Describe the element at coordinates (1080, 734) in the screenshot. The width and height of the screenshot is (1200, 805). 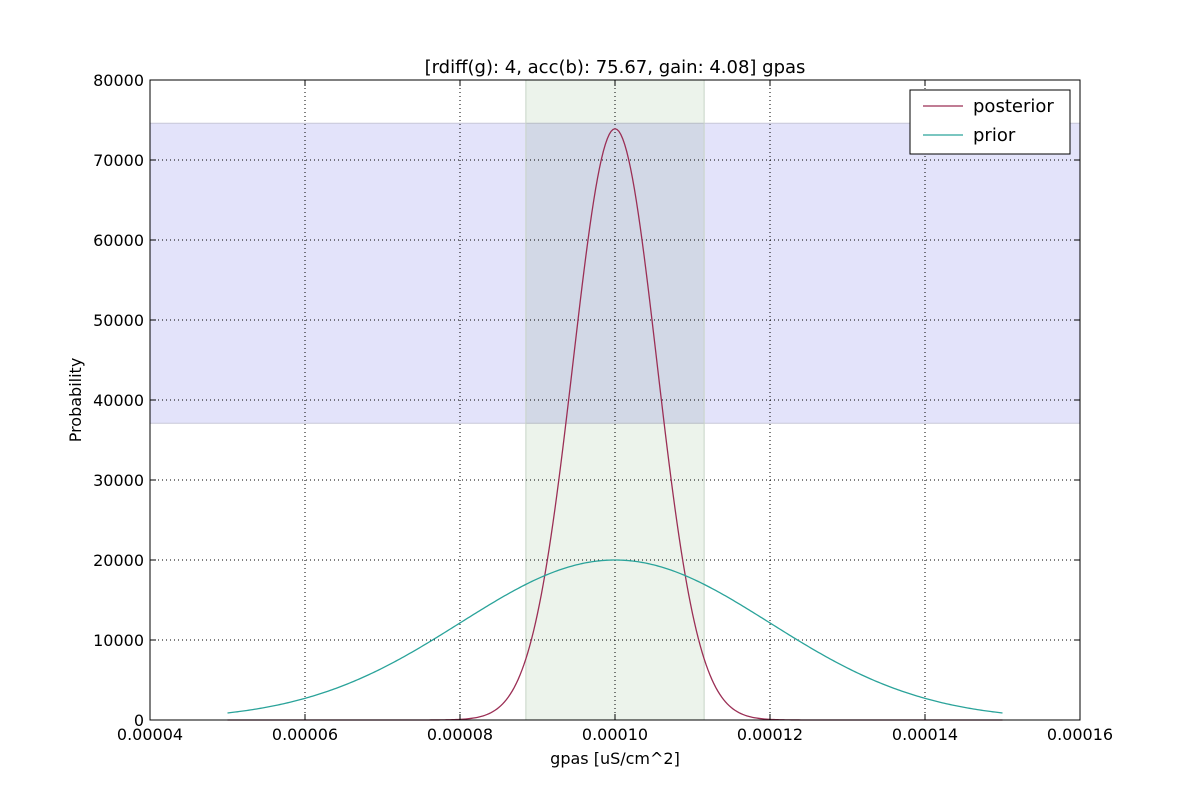
I see `x-tick-label: 0.00016` at that location.